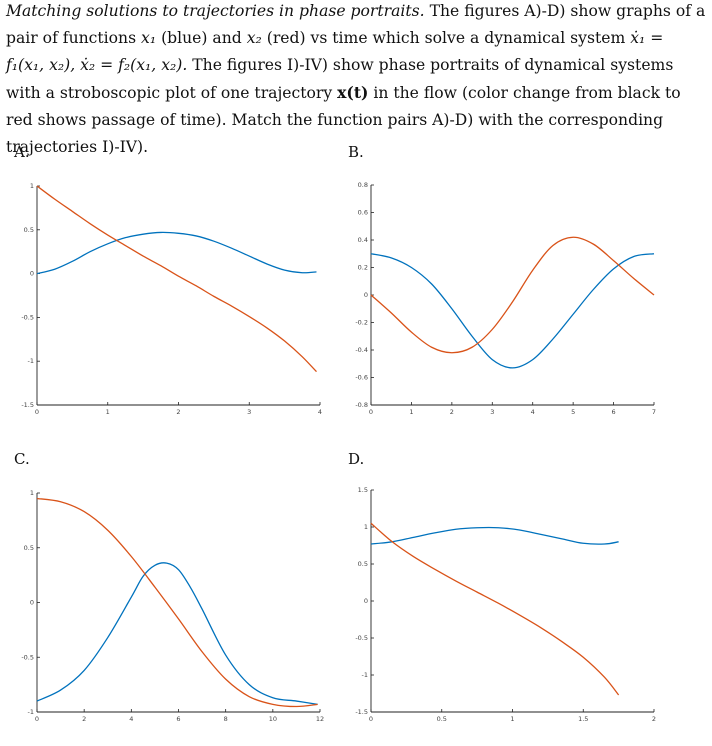  I want to click on chart-panel-c: 10.50-0.5-10 2 4 6 8 10 12, so click(172, 606).